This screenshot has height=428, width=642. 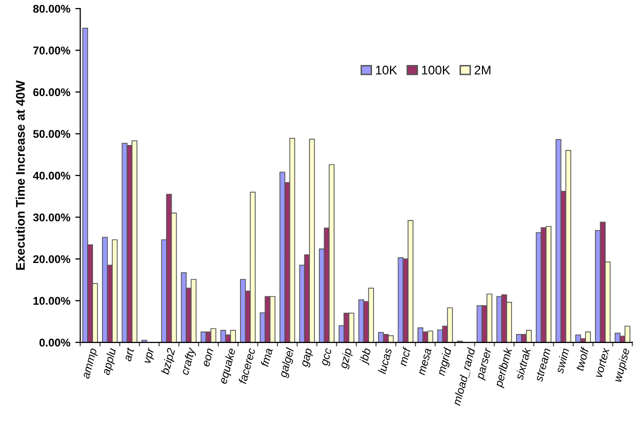 I want to click on x-tick-label: gzip, so click(x=346, y=359).